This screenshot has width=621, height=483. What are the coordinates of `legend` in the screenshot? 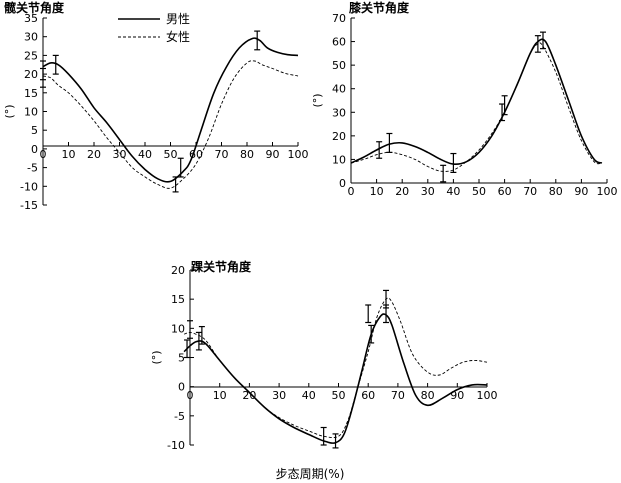 It's located at (139, 28).